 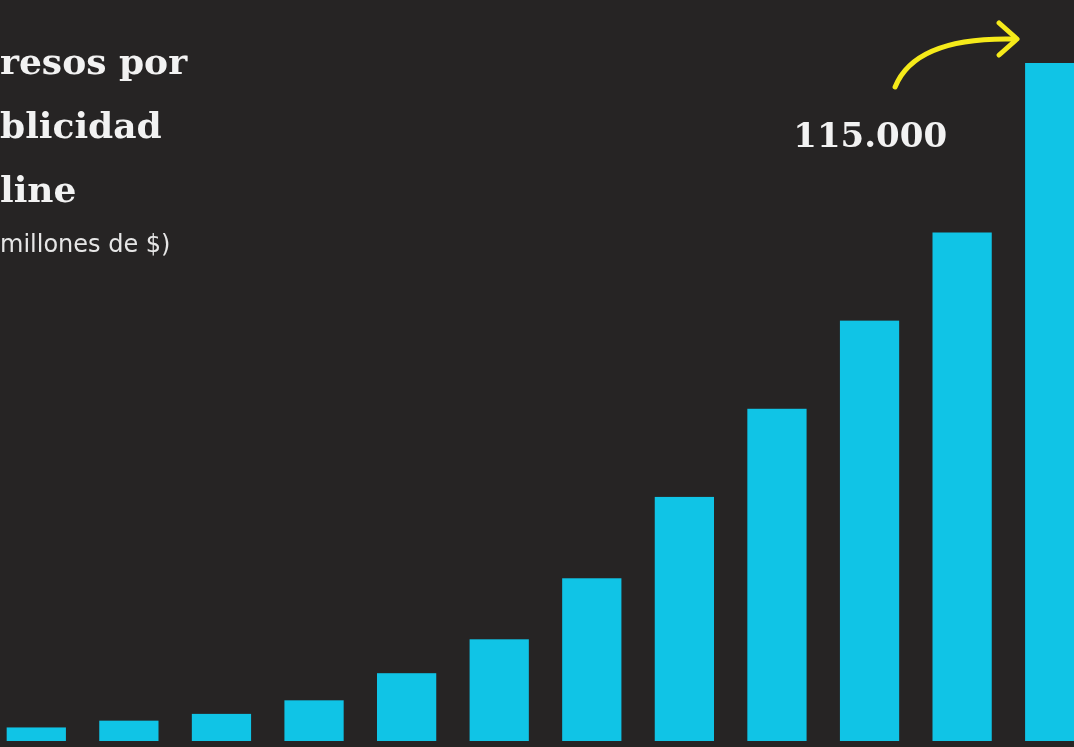 I want to click on annotation: 115.000, so click(x=870, y=135).